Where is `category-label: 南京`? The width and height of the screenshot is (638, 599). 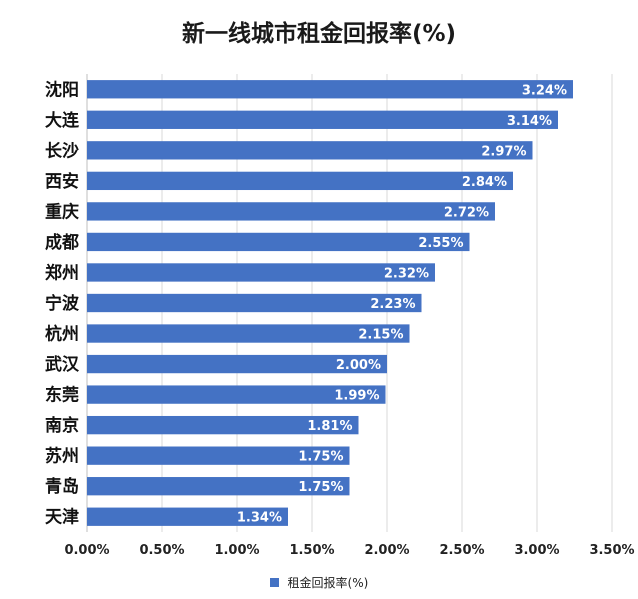 category-label: 南京 is located at coordinates (62, 425).